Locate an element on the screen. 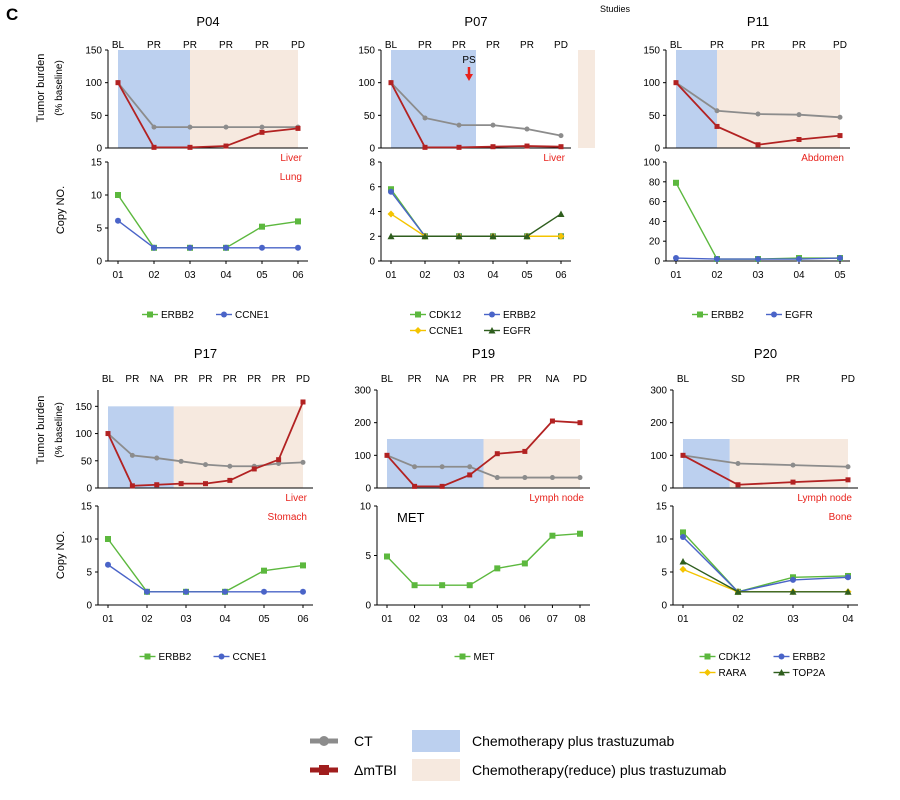 The image size is (900, 800). tumor-ylabel-sub-row1: (% baseline) is located at coordinates (59, 88).